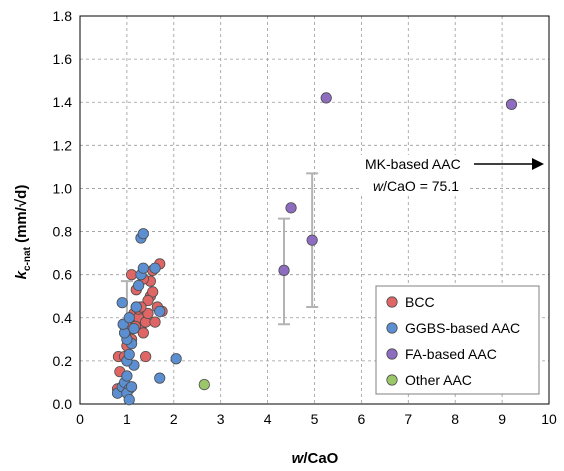 Image resolution: width=564 pixels, height=471 pixels. I want to click on x-tick-label: 10, so click(549, 419).